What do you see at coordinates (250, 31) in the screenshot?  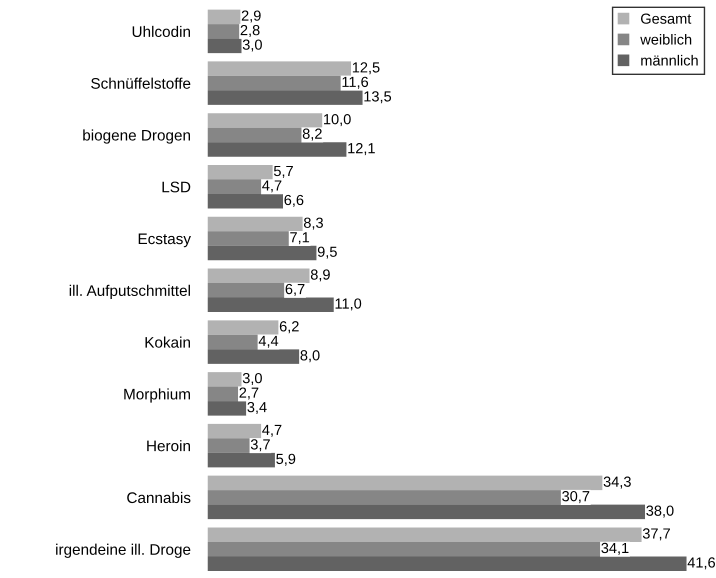 I see `data-label: 2,8` at bounding box center [250, 31].